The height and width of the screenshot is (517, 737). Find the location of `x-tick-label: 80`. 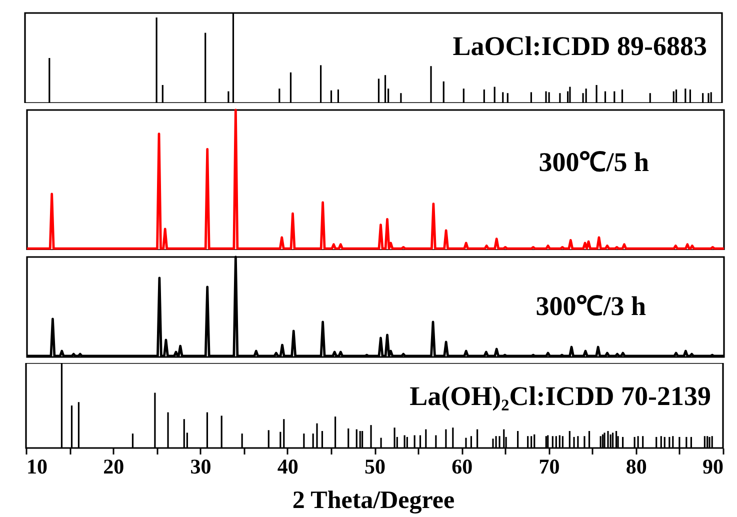

x-tick-label: 80 is located at coordinates (636, 466).